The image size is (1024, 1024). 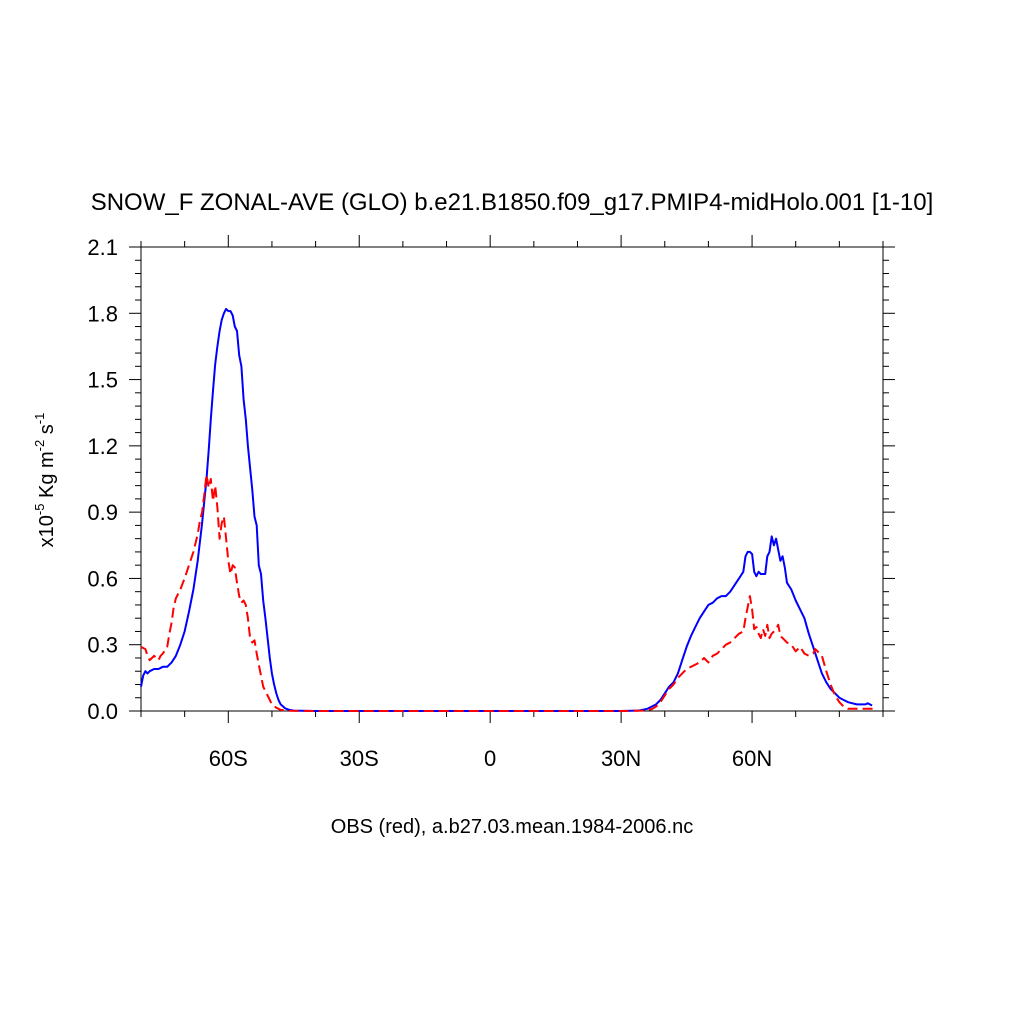 I want to click on y-axis-label: x10-5 Kg m-2 s-1, so click(x=45, y=480).